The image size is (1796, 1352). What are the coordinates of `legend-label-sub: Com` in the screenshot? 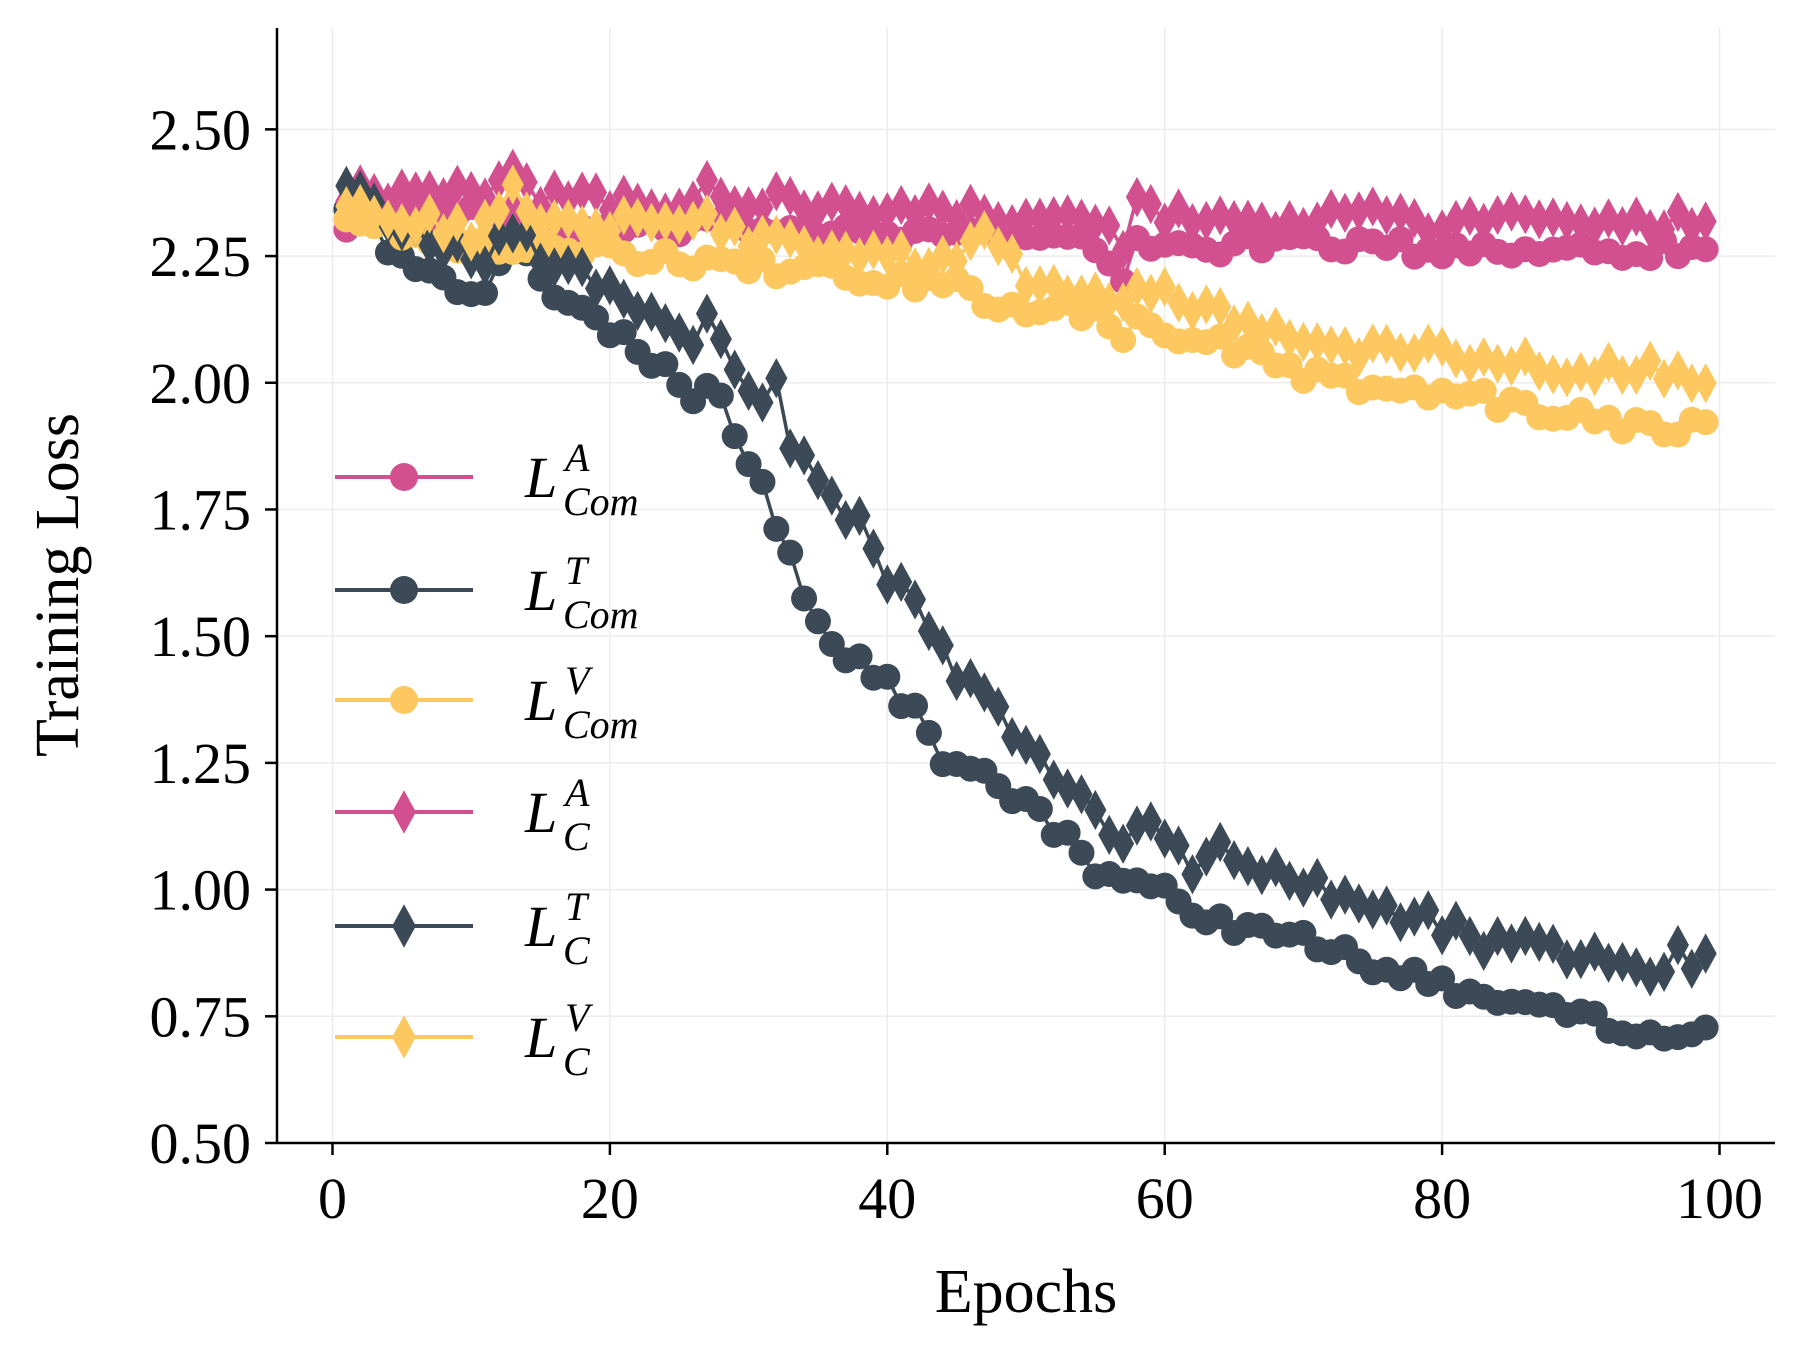 It's located at (601, 614).